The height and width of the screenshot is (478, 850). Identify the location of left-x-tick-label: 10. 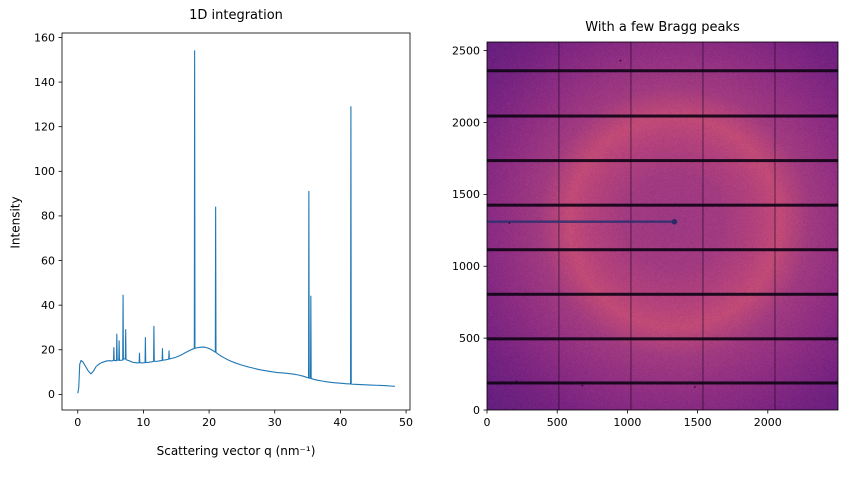
(143, 422).